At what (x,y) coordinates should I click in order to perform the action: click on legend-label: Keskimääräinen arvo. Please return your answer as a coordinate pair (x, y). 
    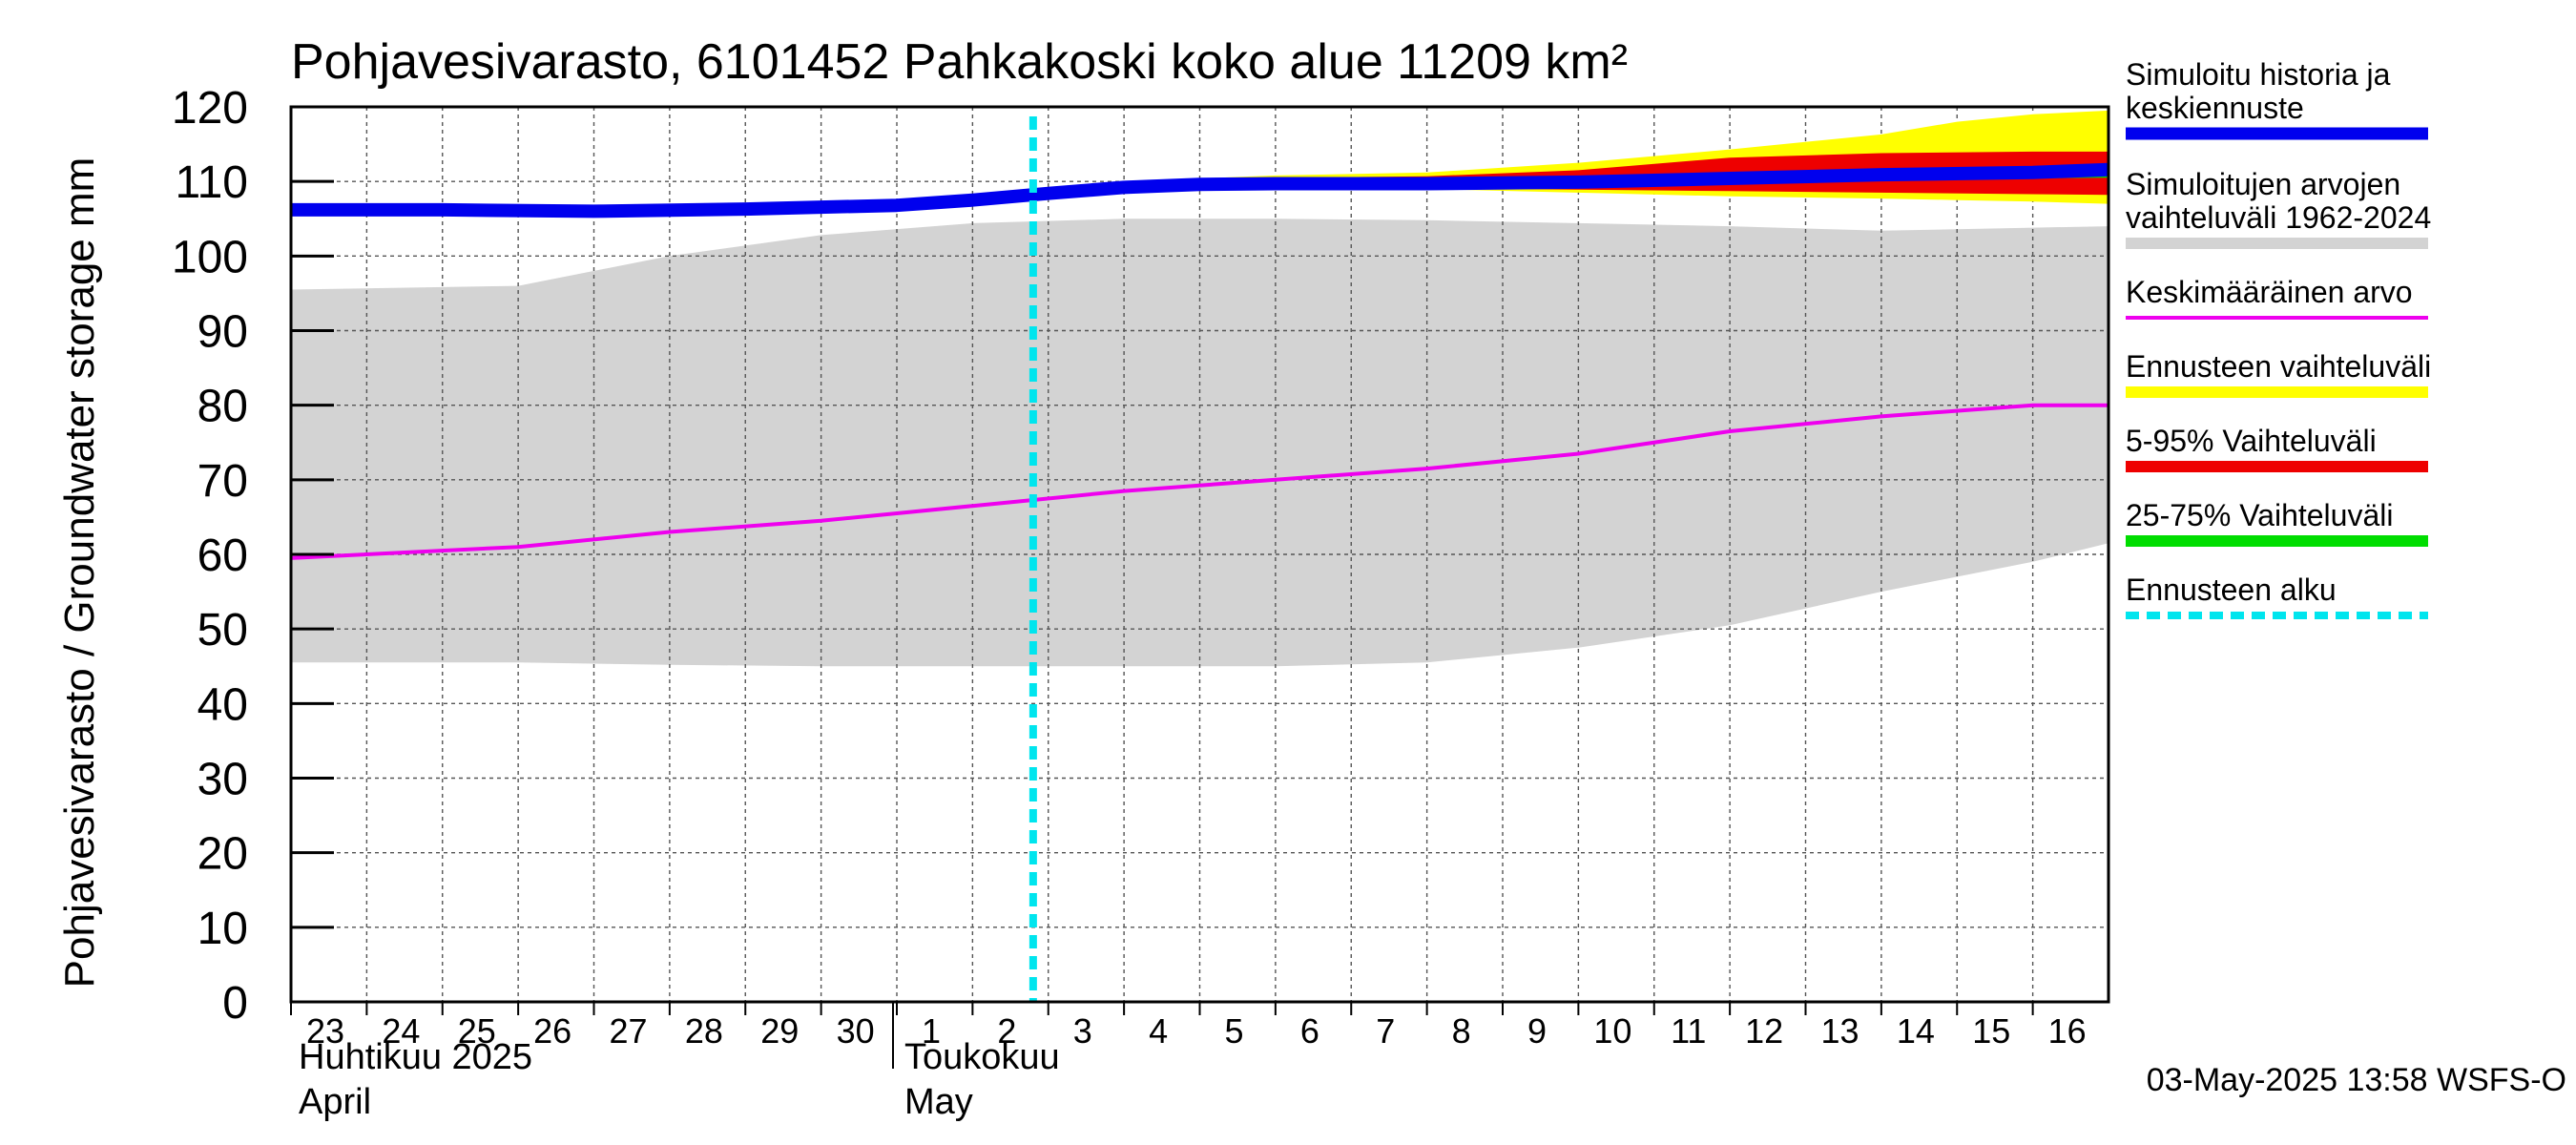
    Looking at the image, I should click on (2269, 292).